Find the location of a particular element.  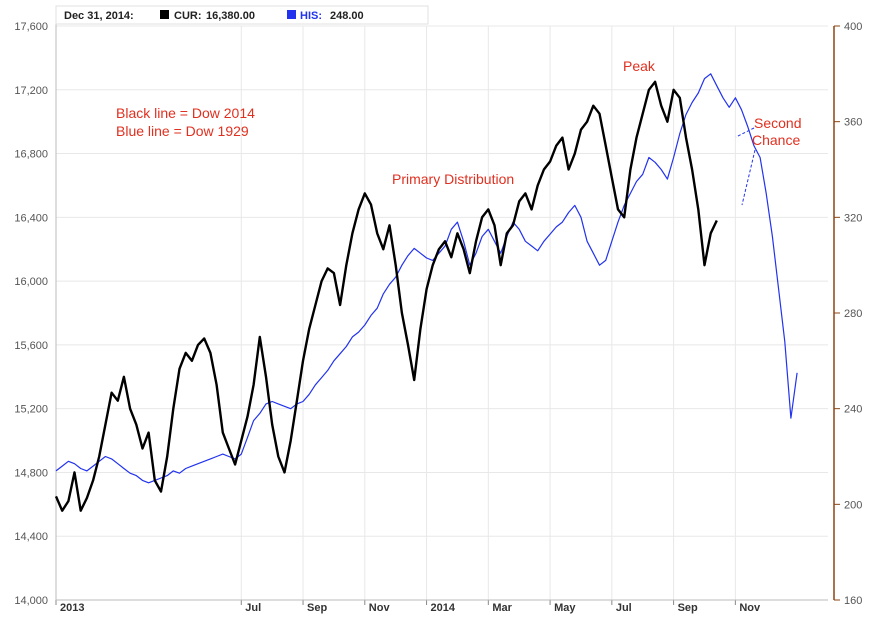

right-tick-label: 240 is located at coordinates (853, 410).